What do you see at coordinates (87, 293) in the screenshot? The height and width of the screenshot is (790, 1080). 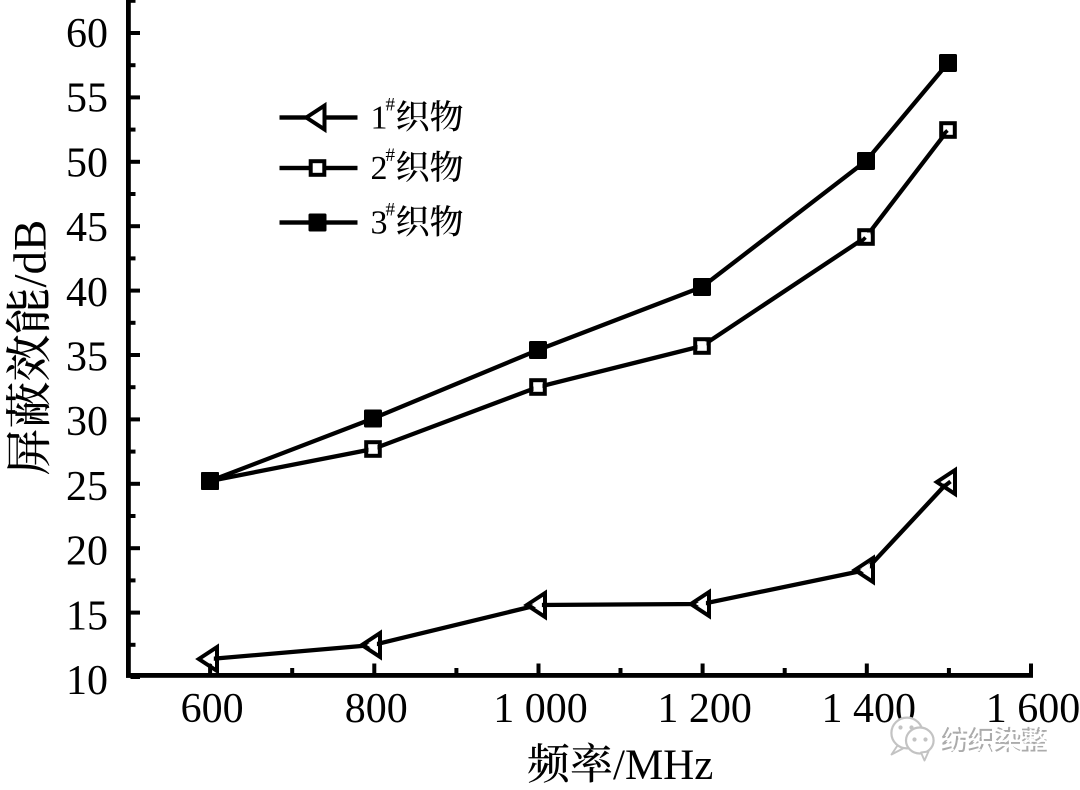 I see `svg-text: 40` at bounding box center [87, 293].